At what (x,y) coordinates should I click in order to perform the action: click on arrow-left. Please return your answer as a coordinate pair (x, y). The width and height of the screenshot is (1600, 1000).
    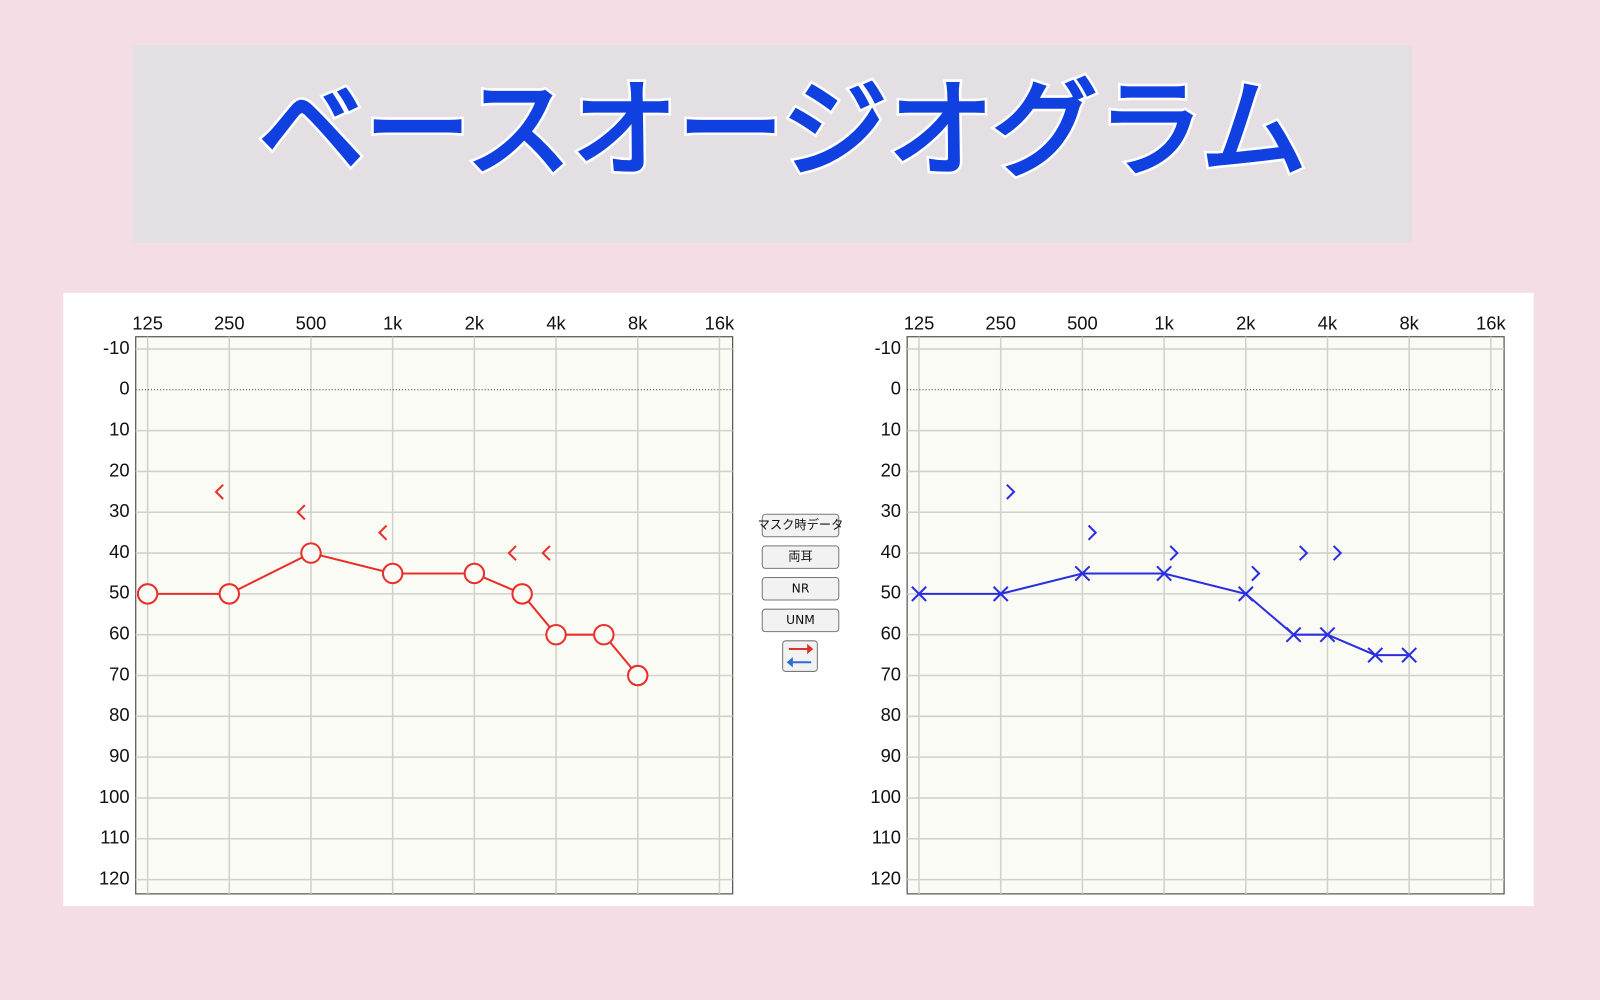
    Looking at the image, I should click on (799, 662).